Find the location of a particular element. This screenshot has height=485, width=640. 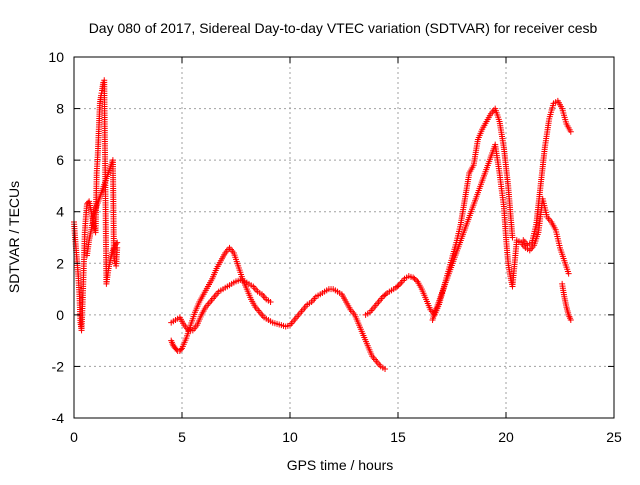

y-tick-label: 0 is located at coordinates (60, 315).